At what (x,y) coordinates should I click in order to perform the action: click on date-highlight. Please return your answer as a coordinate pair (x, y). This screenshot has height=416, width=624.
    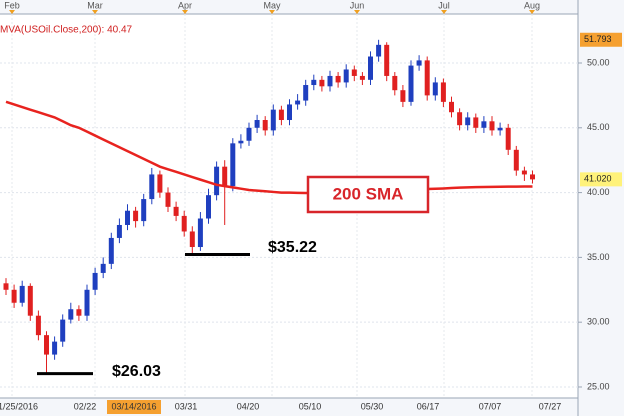
    Looking at the image, I should click on (134, 407).